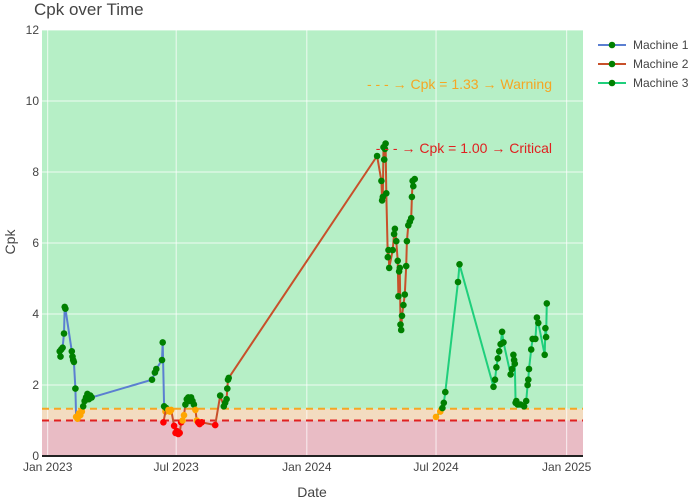  What do you see at coordinates (661, 83) in the screenshot?
I see `legend-label: Machine 3` at bounding box center [661, 83].